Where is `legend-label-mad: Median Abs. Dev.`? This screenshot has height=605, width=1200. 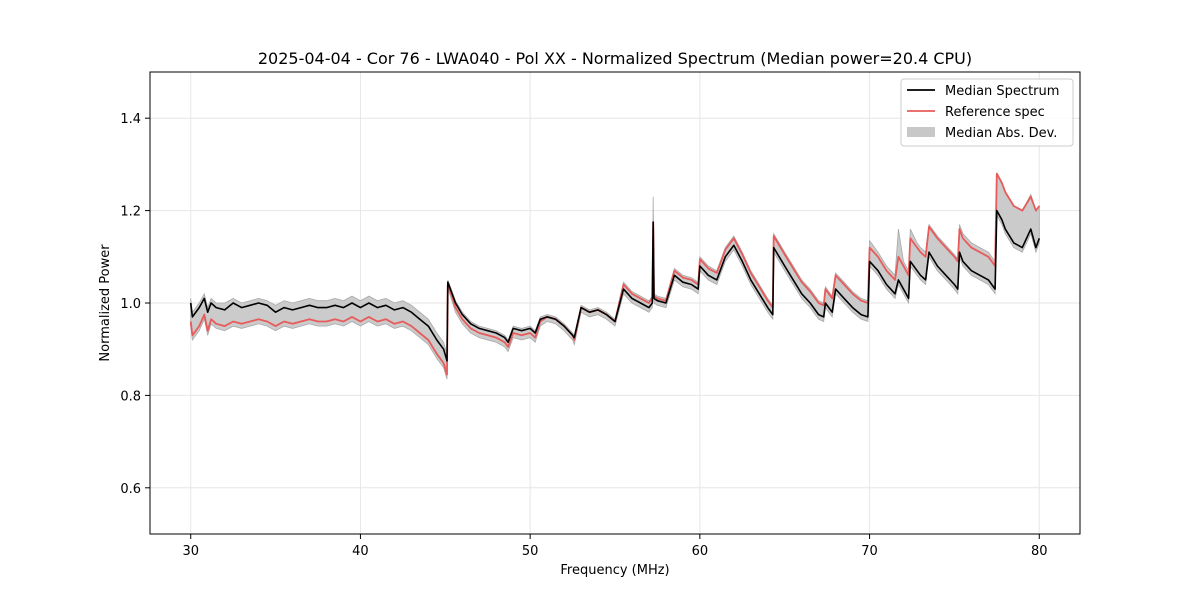
legend-label-mad: Median Abs. Dev. is located at coordinates (1001, 133).